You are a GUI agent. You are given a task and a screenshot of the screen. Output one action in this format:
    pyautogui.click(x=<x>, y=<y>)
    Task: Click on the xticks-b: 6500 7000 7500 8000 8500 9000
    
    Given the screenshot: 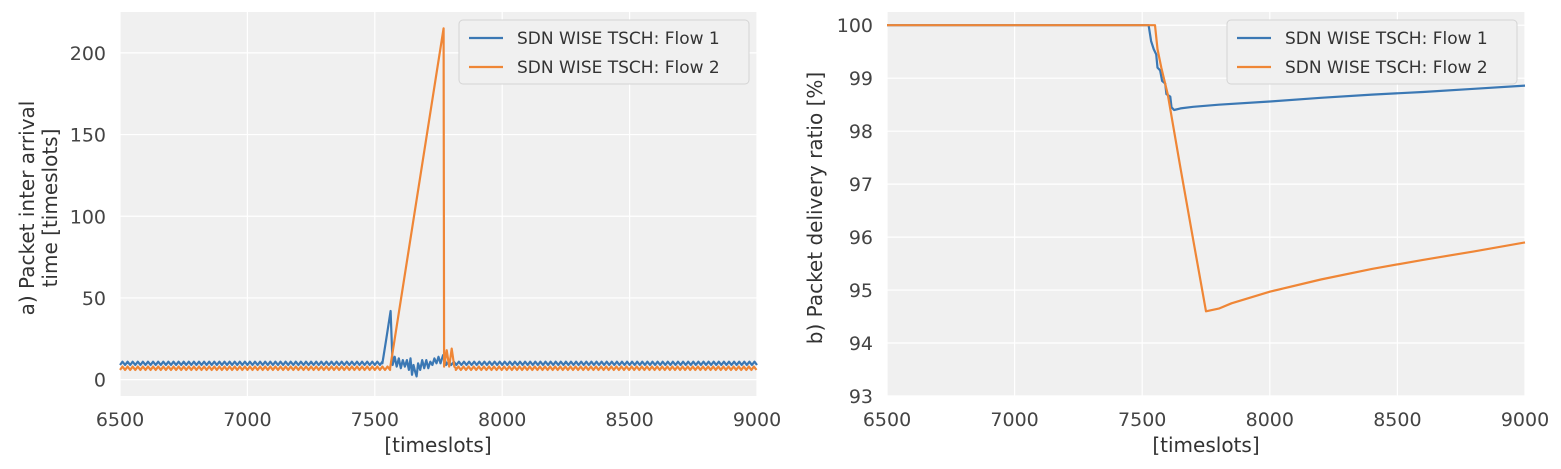 What is the action you would take?
    pyautogui.click(x=1206, y=420)
    